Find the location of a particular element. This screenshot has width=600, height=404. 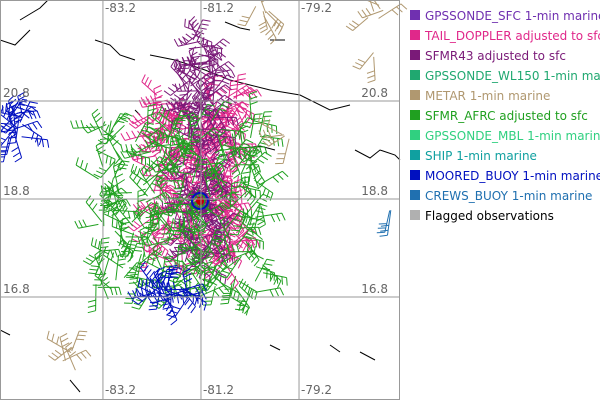

legend-label: TAIL_DOPPLER adjusted to sfc is located at coordinates (512, 36).